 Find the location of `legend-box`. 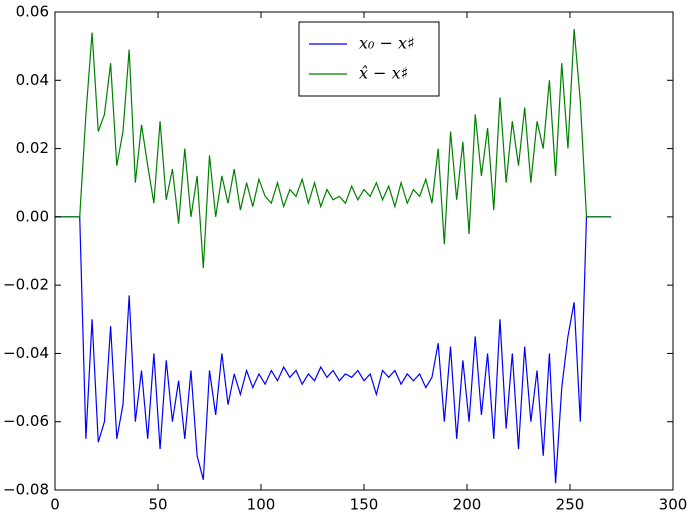

legend-box is located at coordinates (369, 59).